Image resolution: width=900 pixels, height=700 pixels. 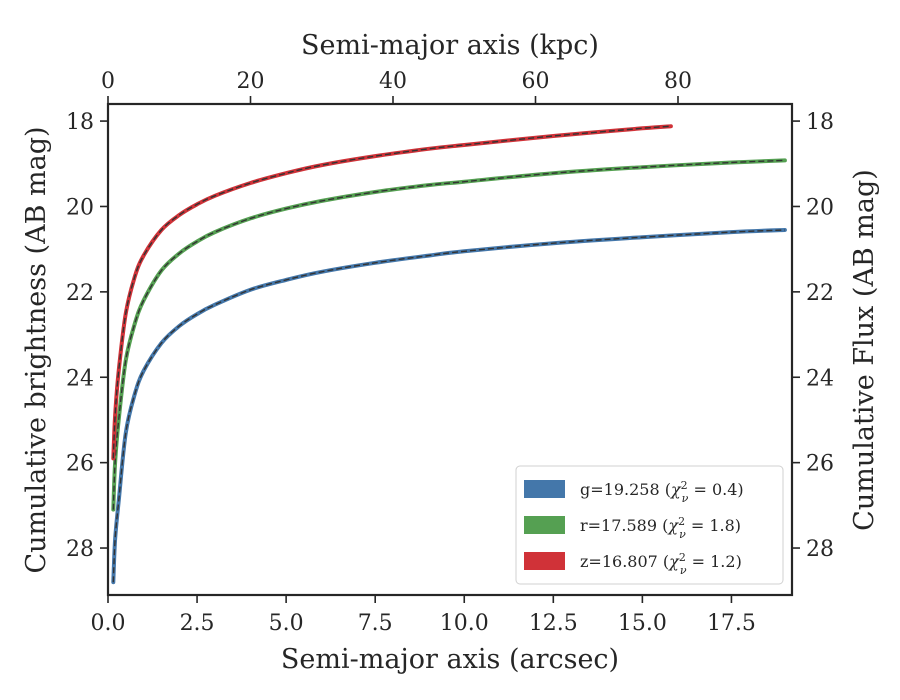 What do you see at coordinates (678, 81) in the screenshot?
I see `top-x-tick-label: 80` at bounding box center [678, 81].